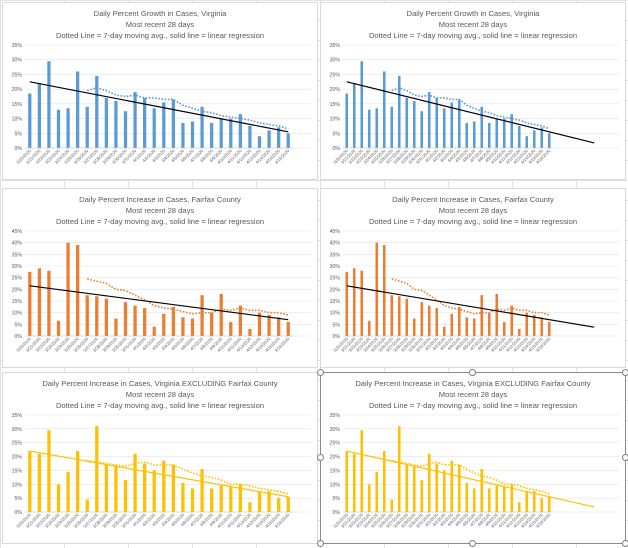 This screenshot has width=628, height=548. Describe the element at coordinates (320, 543) in the screenshot. I see `resize-handle-bottom-left` at that location.